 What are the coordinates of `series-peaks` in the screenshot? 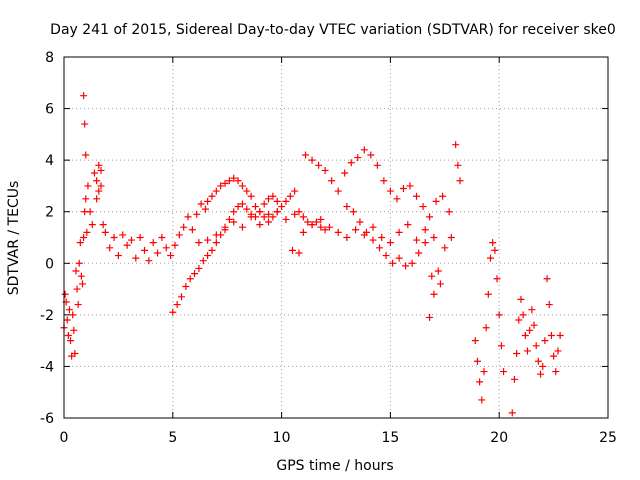 It's located at (376, 199).